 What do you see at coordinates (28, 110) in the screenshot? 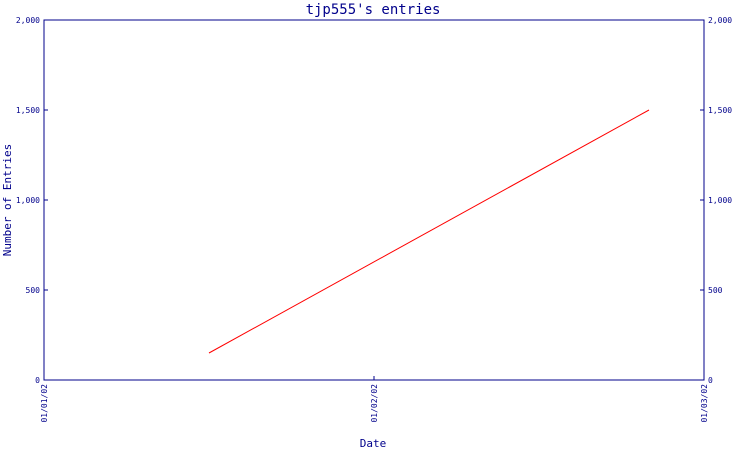
I see `y-tick-label-left: 1,500` at bounding box center [28, 110].